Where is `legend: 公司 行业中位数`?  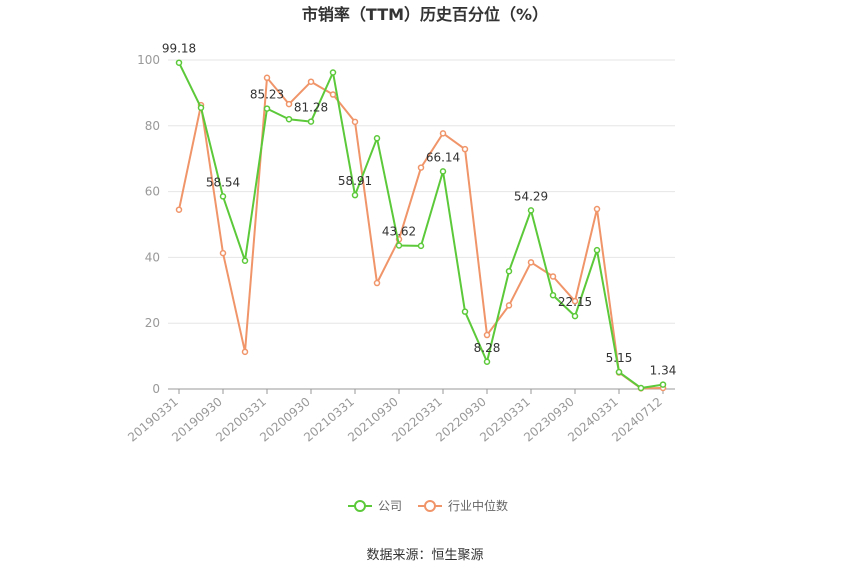
legend: 公司 行业中位数 is located at coordinates (428, 505).